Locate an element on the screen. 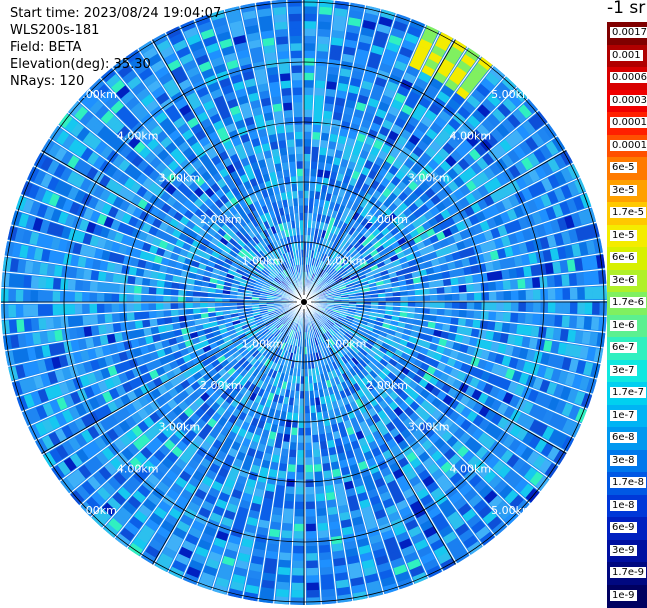 This screenshot has width=647, height=608. colorbar-tick-label: 1.7e-6 is located at coordinates (628, 303).